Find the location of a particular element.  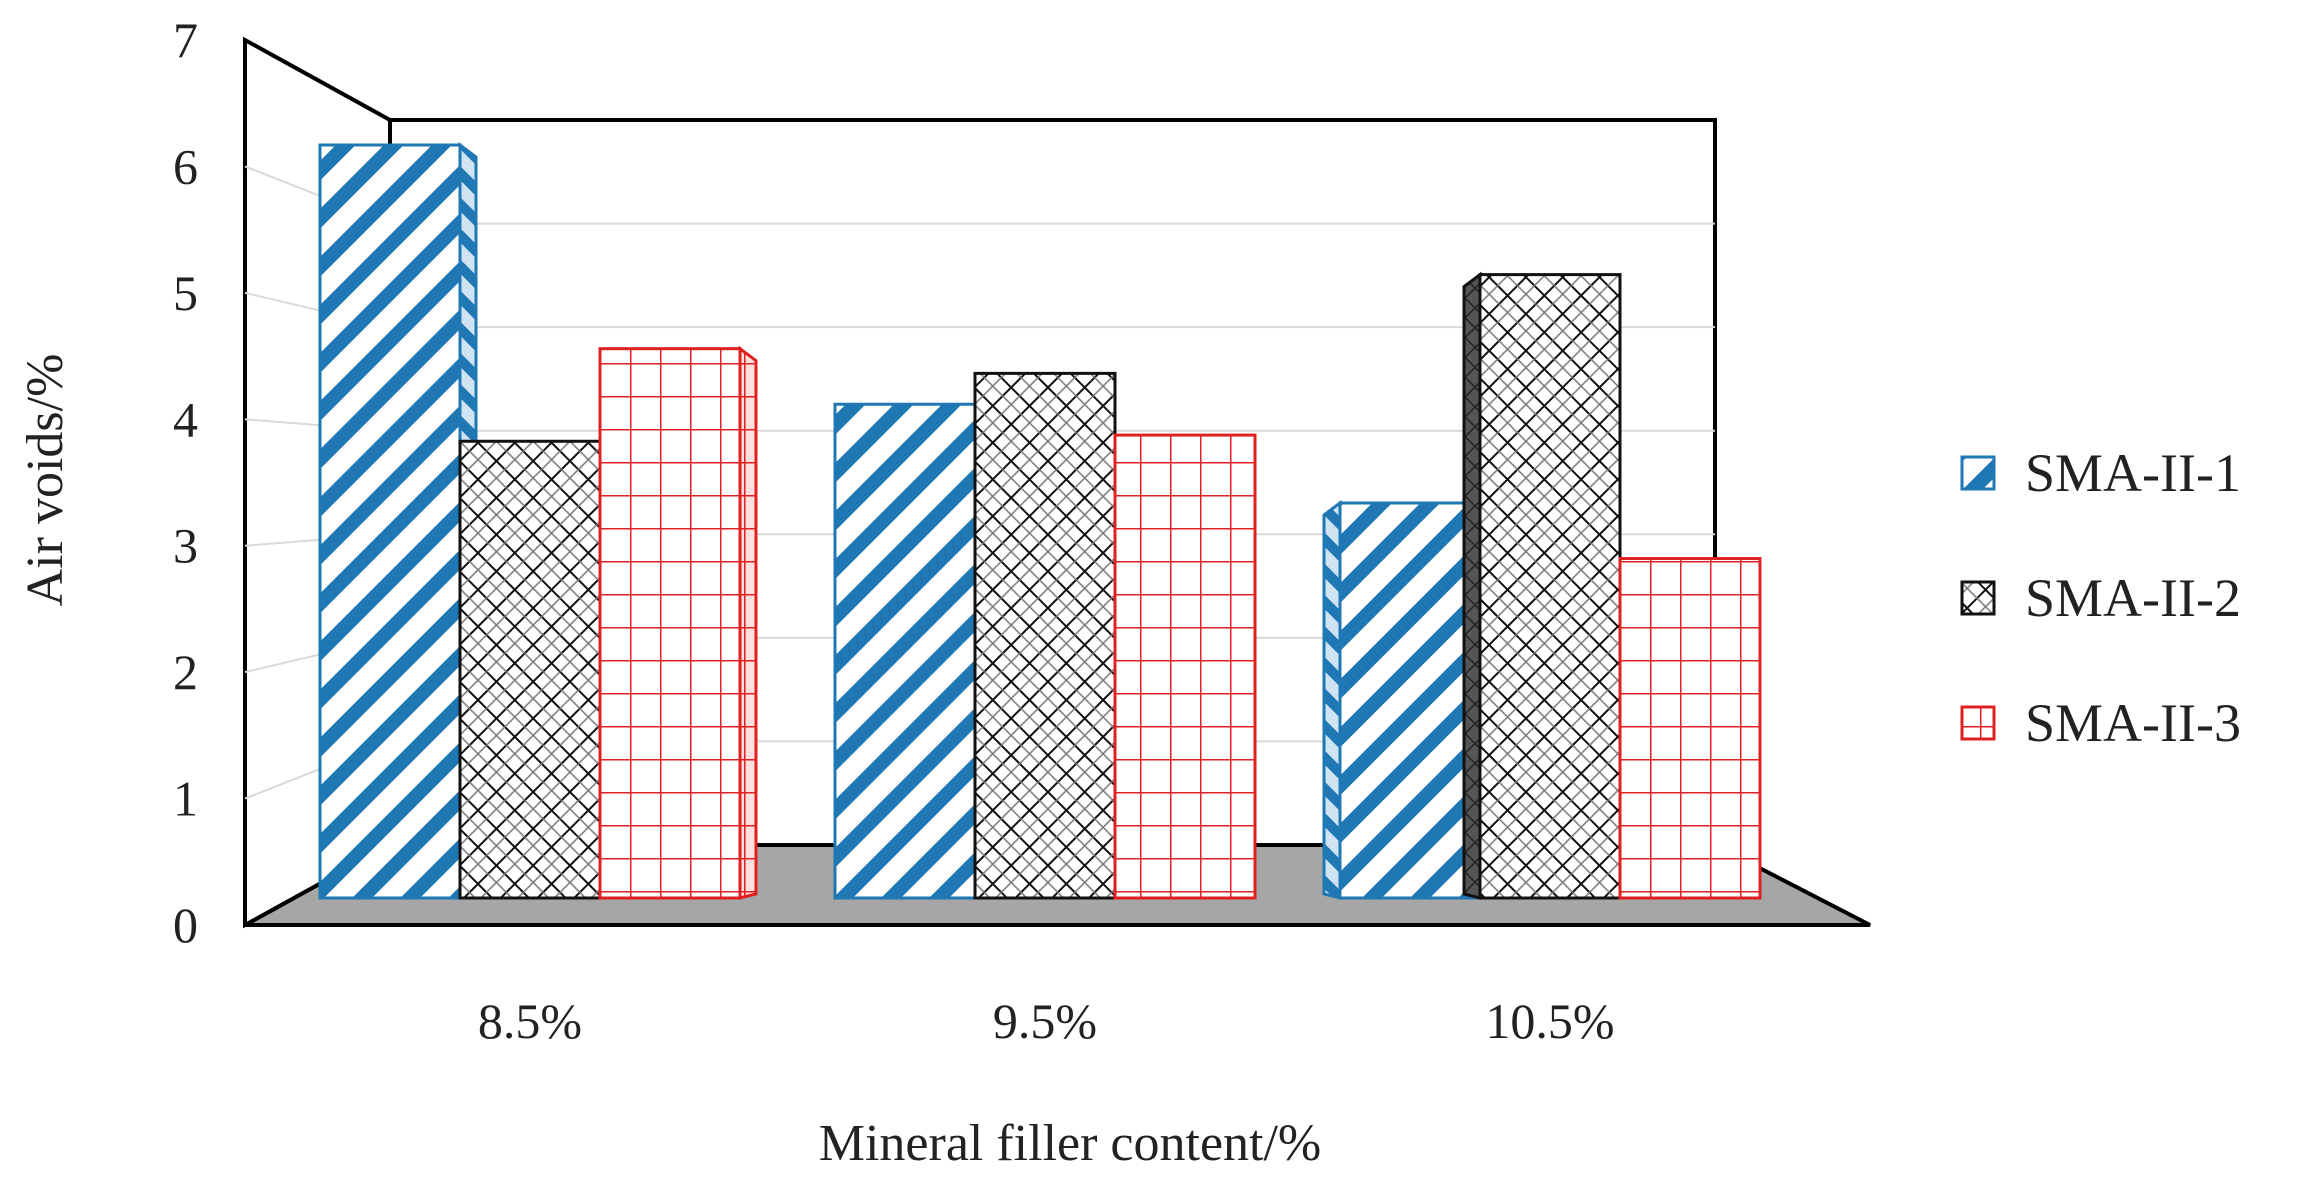

bar-SMA-II-1-9.5% is located at coordinates (905, 651).